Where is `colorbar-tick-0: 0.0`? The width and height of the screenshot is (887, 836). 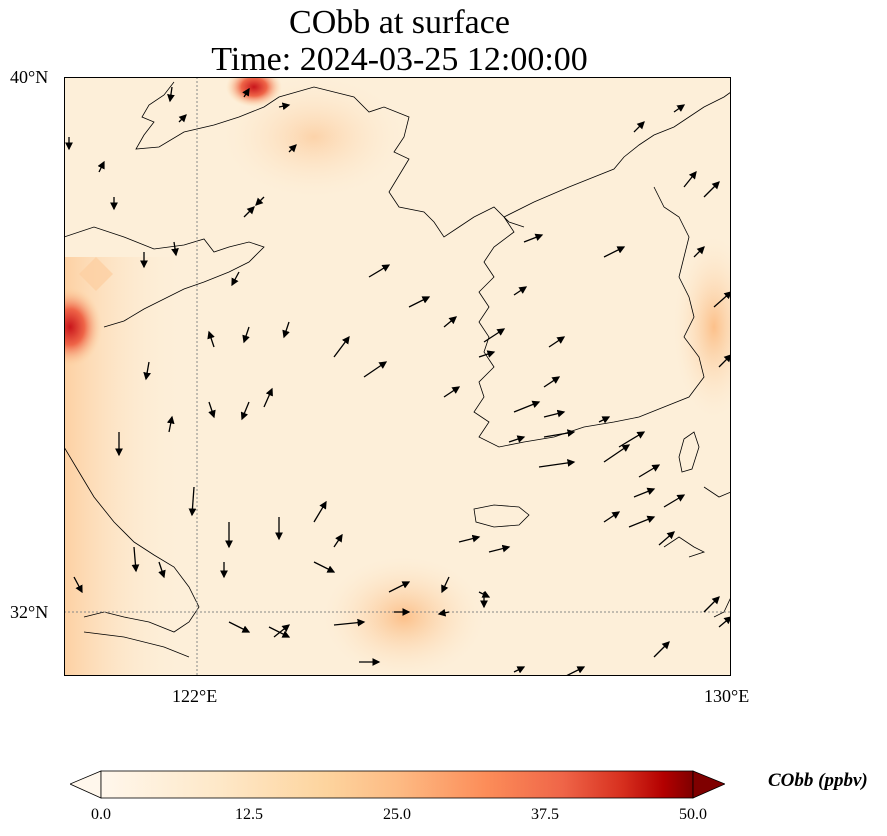 colorbar-tick-0: 0.0 is located at coordinates (101, 814).